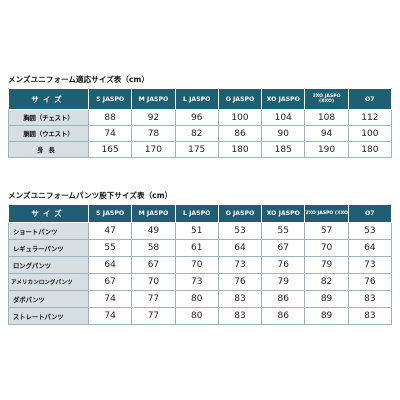  I want to click on table-row: アメリカンロングパンツ 67 70 73 76 79 82 76, so click(200, 282).